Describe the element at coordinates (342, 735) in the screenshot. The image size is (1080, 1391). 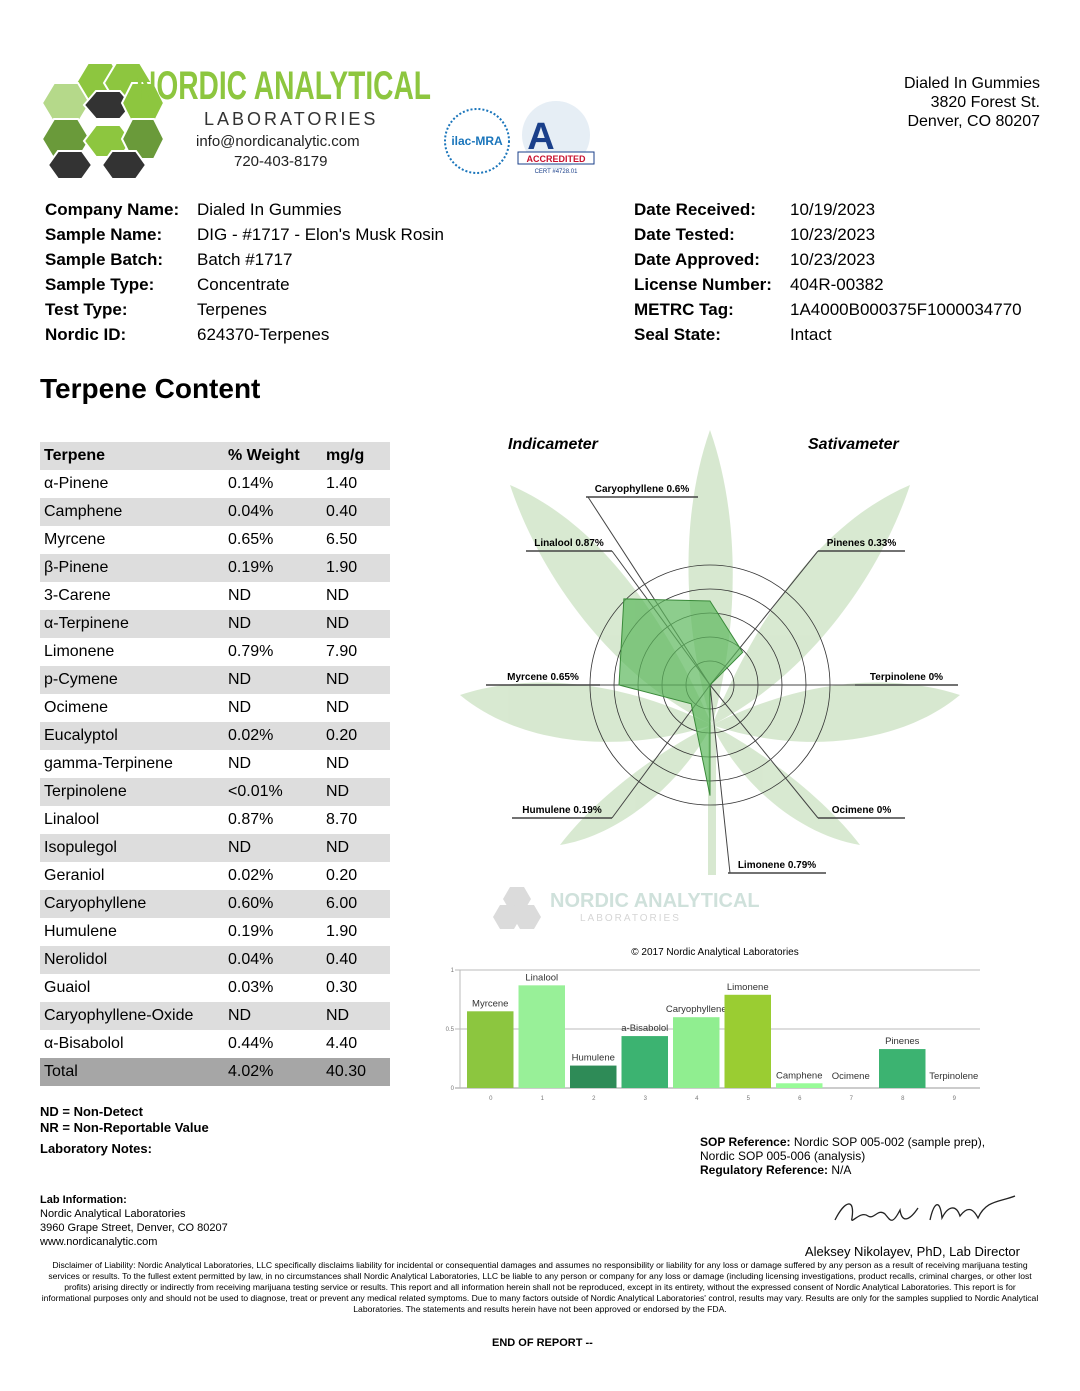
I see `table-cell: 0.20` at that location.